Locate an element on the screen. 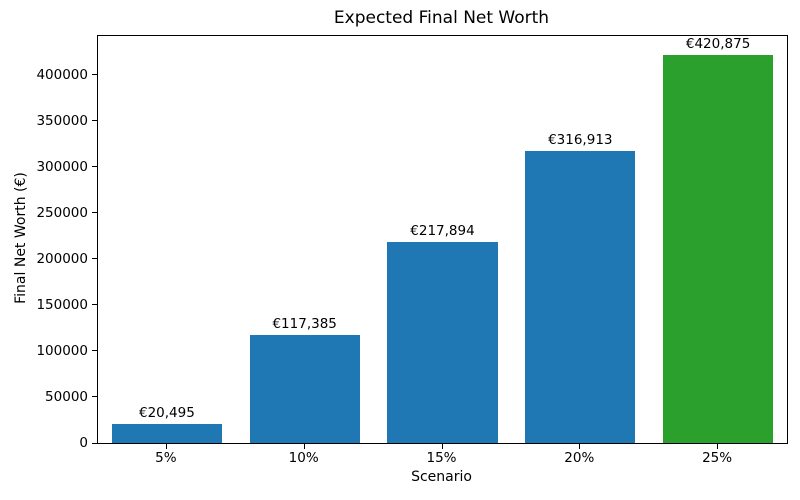 The image size is (800, 500). y-tick-label: 400000 is located at coordinates (62, 74).